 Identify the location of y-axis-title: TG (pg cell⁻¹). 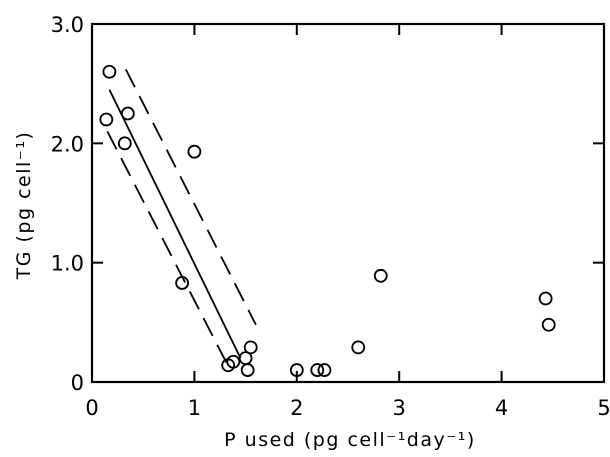
(24, 206).